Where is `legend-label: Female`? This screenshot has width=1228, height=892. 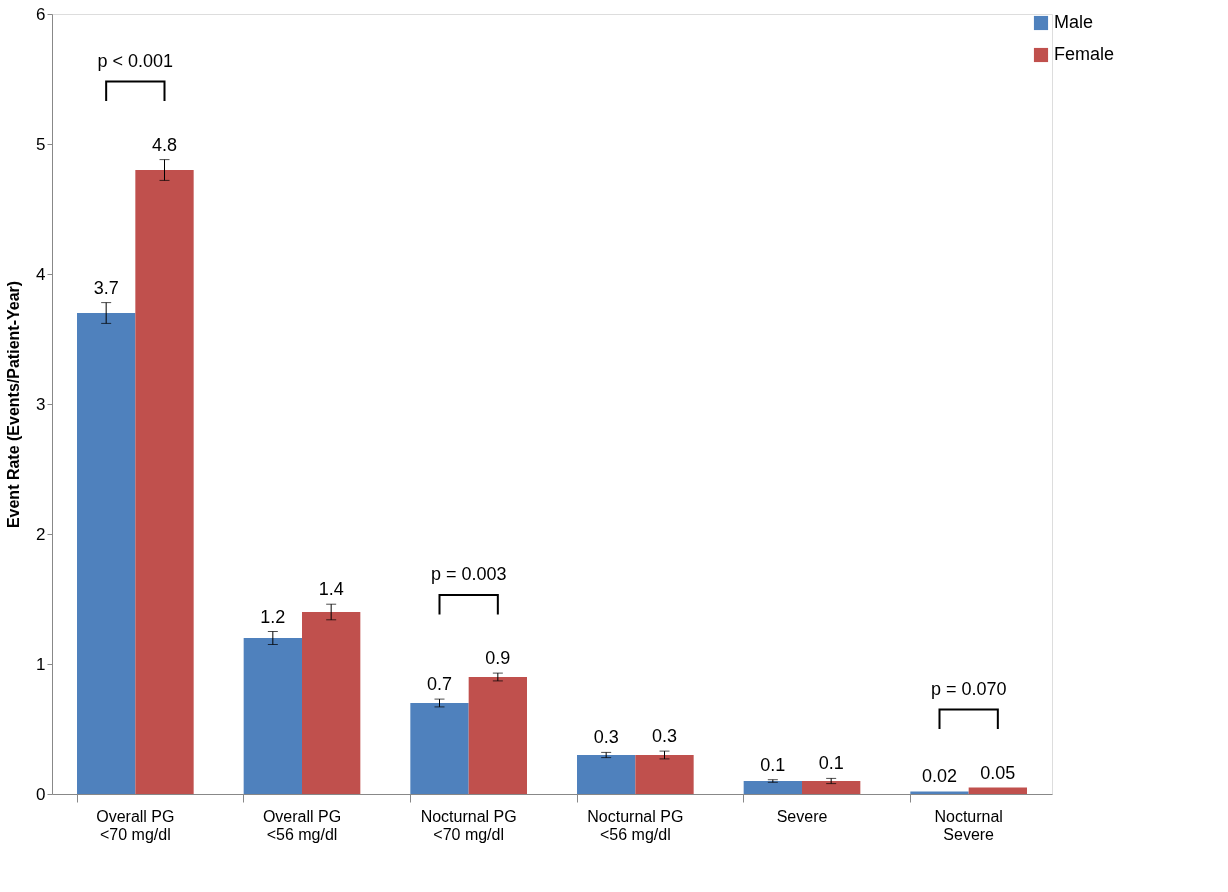
legend-label: Female is located at coordinates (1084, 54).